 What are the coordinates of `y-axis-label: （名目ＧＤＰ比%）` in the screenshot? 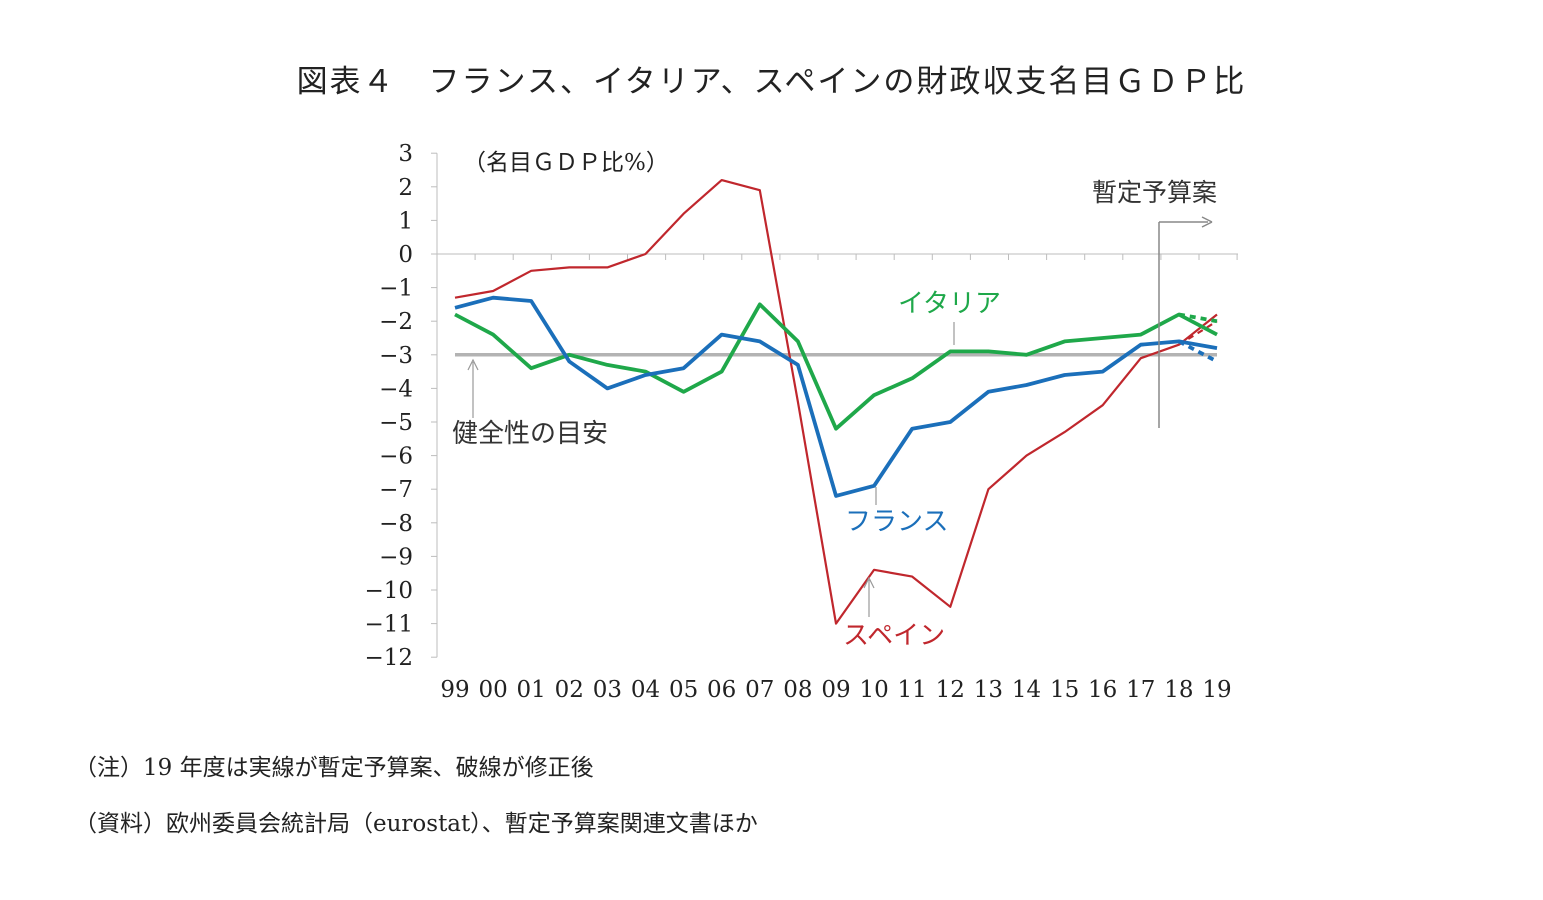 It's located at (566, 163).